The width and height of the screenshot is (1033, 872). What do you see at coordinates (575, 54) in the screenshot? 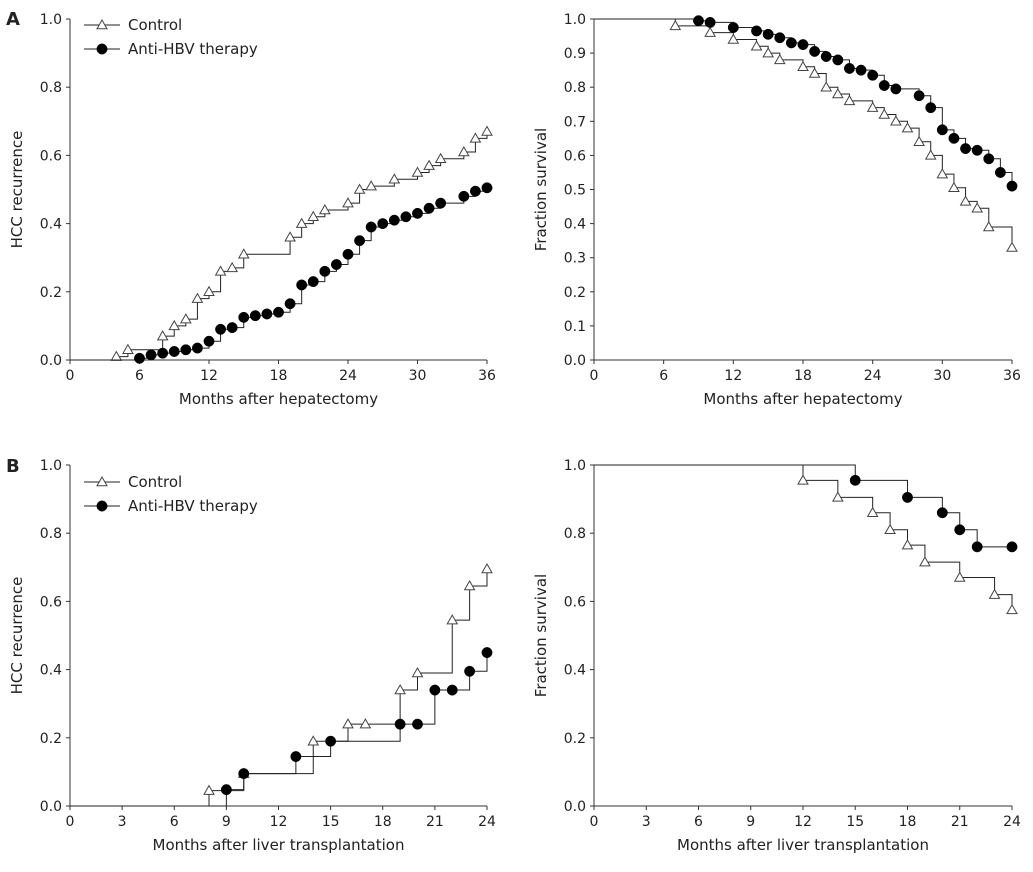
I see `y-tick-label: 0.9` at bounding box center [575, 54].